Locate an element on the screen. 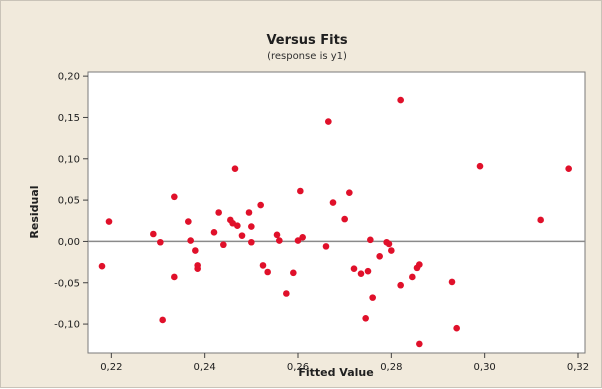 The width and height of the screenshot is (602, 389). y-tick-label: 0,10 is located at coordinates (69, 159).